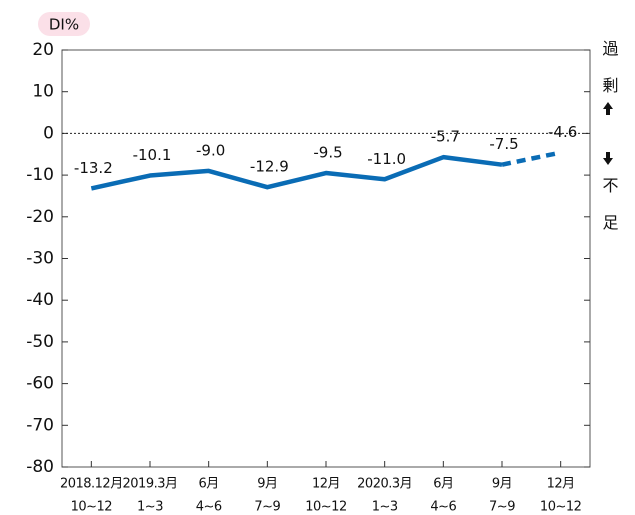 The image size is (635, 515). I want to click on y-tick-label: -50, so click(40, 342).